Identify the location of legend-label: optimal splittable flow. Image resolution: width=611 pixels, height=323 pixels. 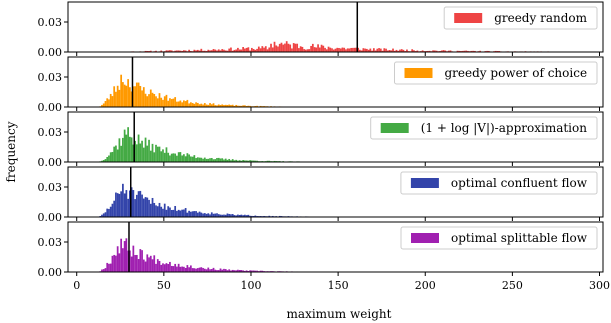
(519, 238).